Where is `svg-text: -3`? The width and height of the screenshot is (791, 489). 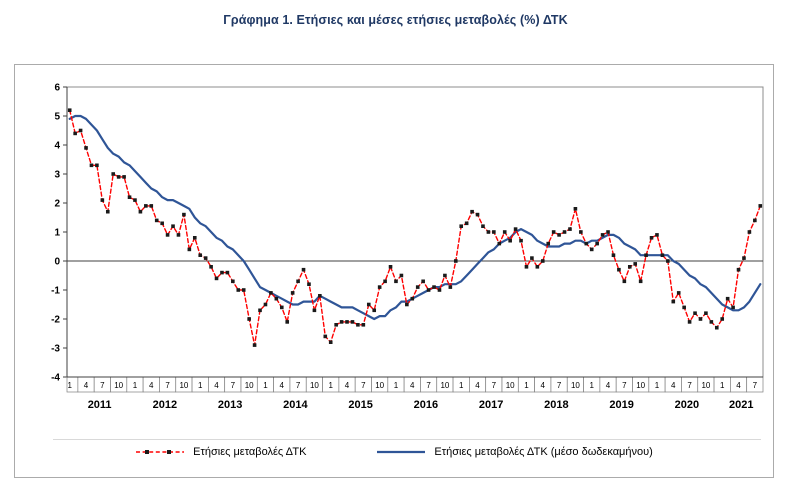
svg-text: -3 is located at coordinates (55, 349).